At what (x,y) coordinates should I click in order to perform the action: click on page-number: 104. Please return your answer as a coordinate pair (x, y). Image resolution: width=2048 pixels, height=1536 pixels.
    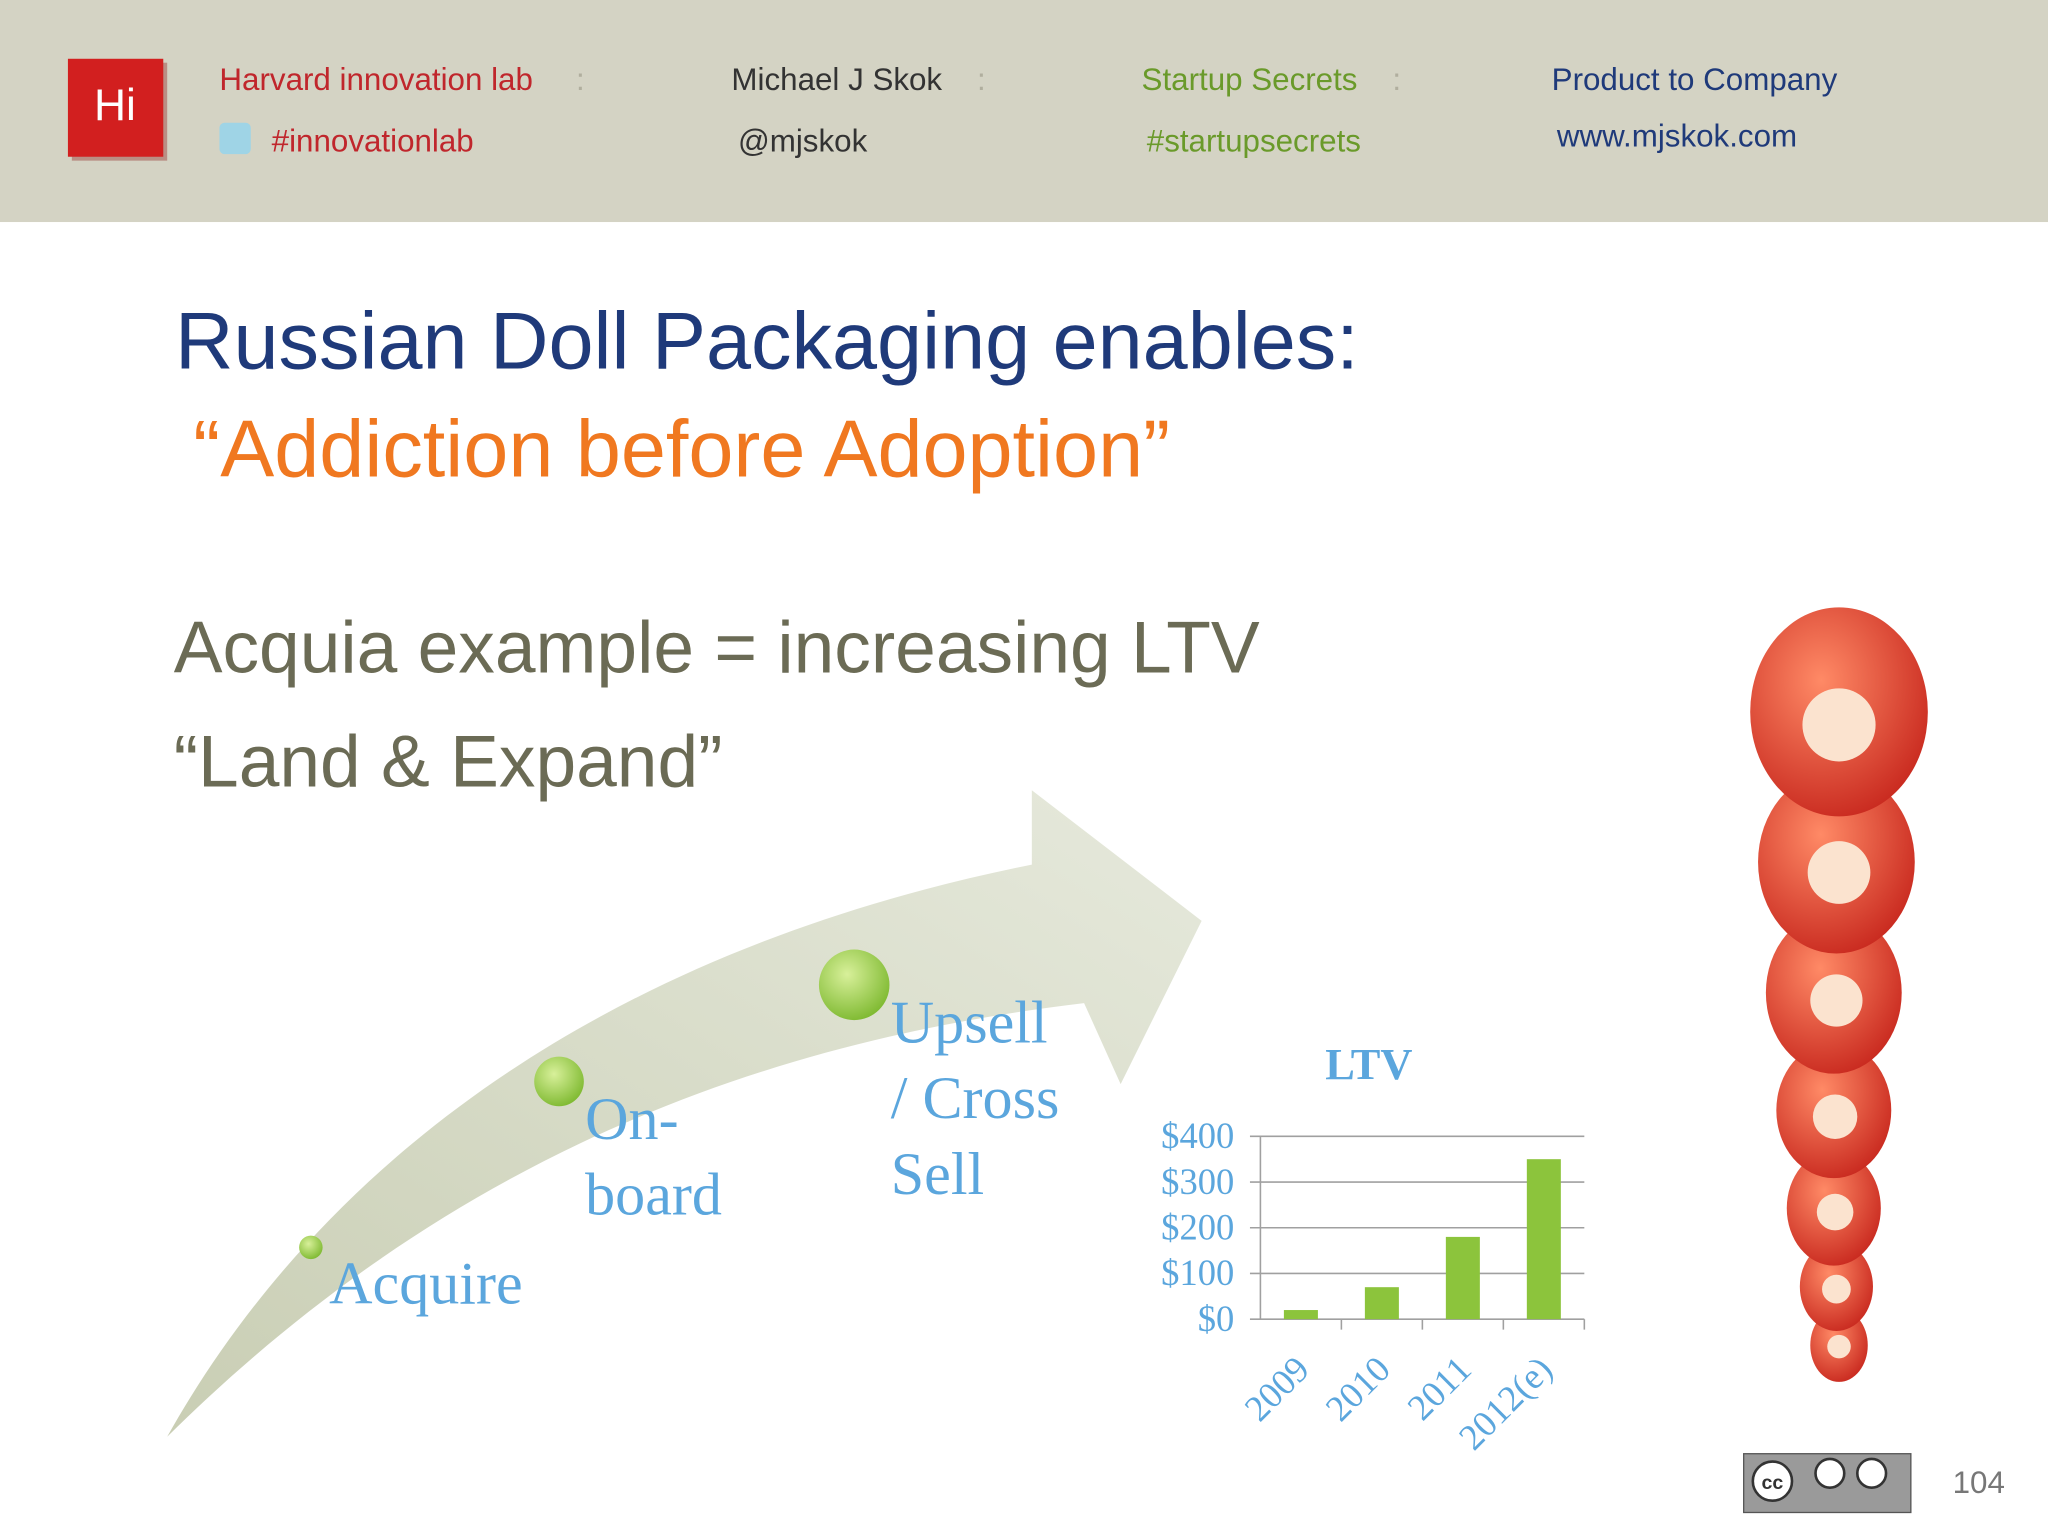
    Looking at the image, I should click on (1979, 1482).